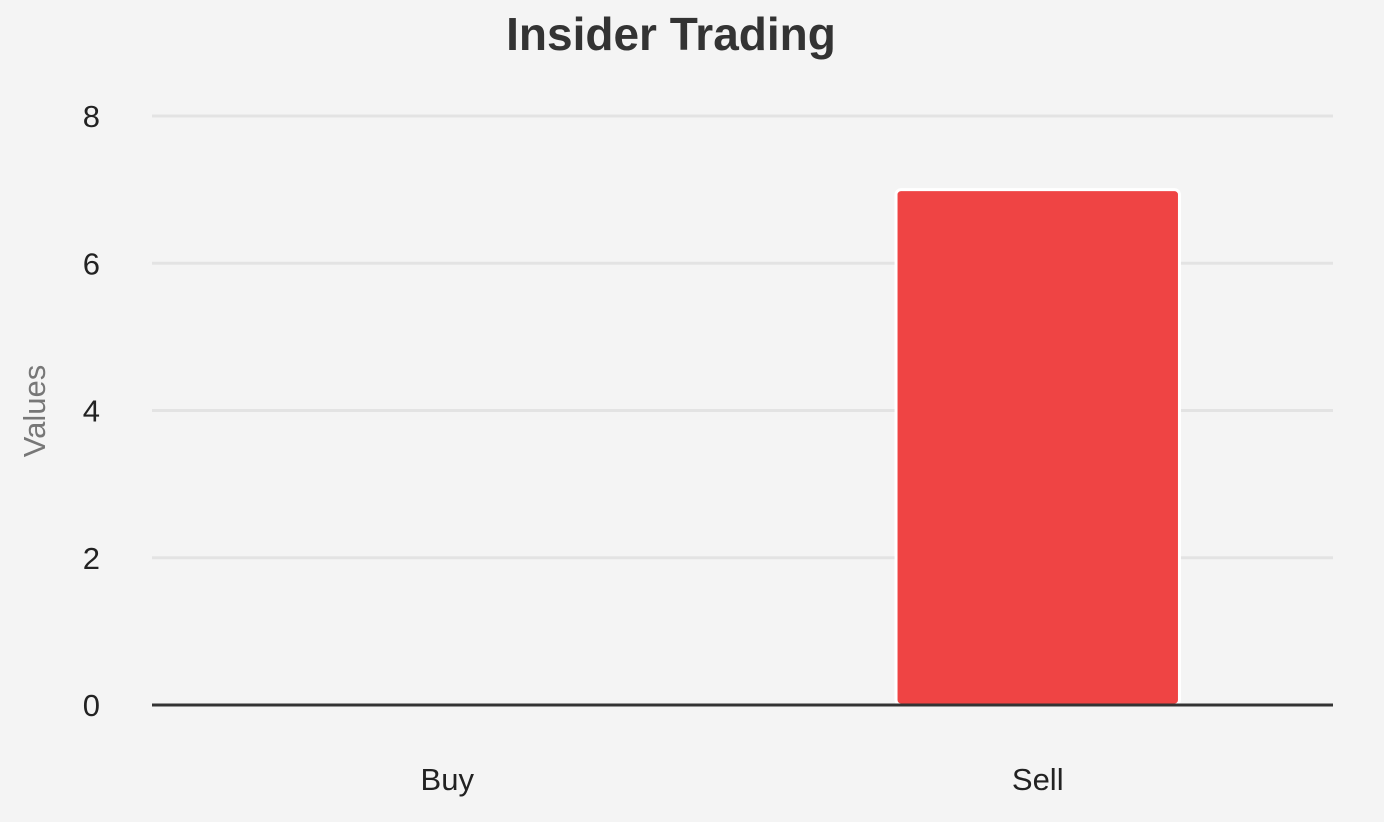  Describe the element at coordinates (448, 779) in the screenshot. I see `x-tick-label: Buy` at that location.